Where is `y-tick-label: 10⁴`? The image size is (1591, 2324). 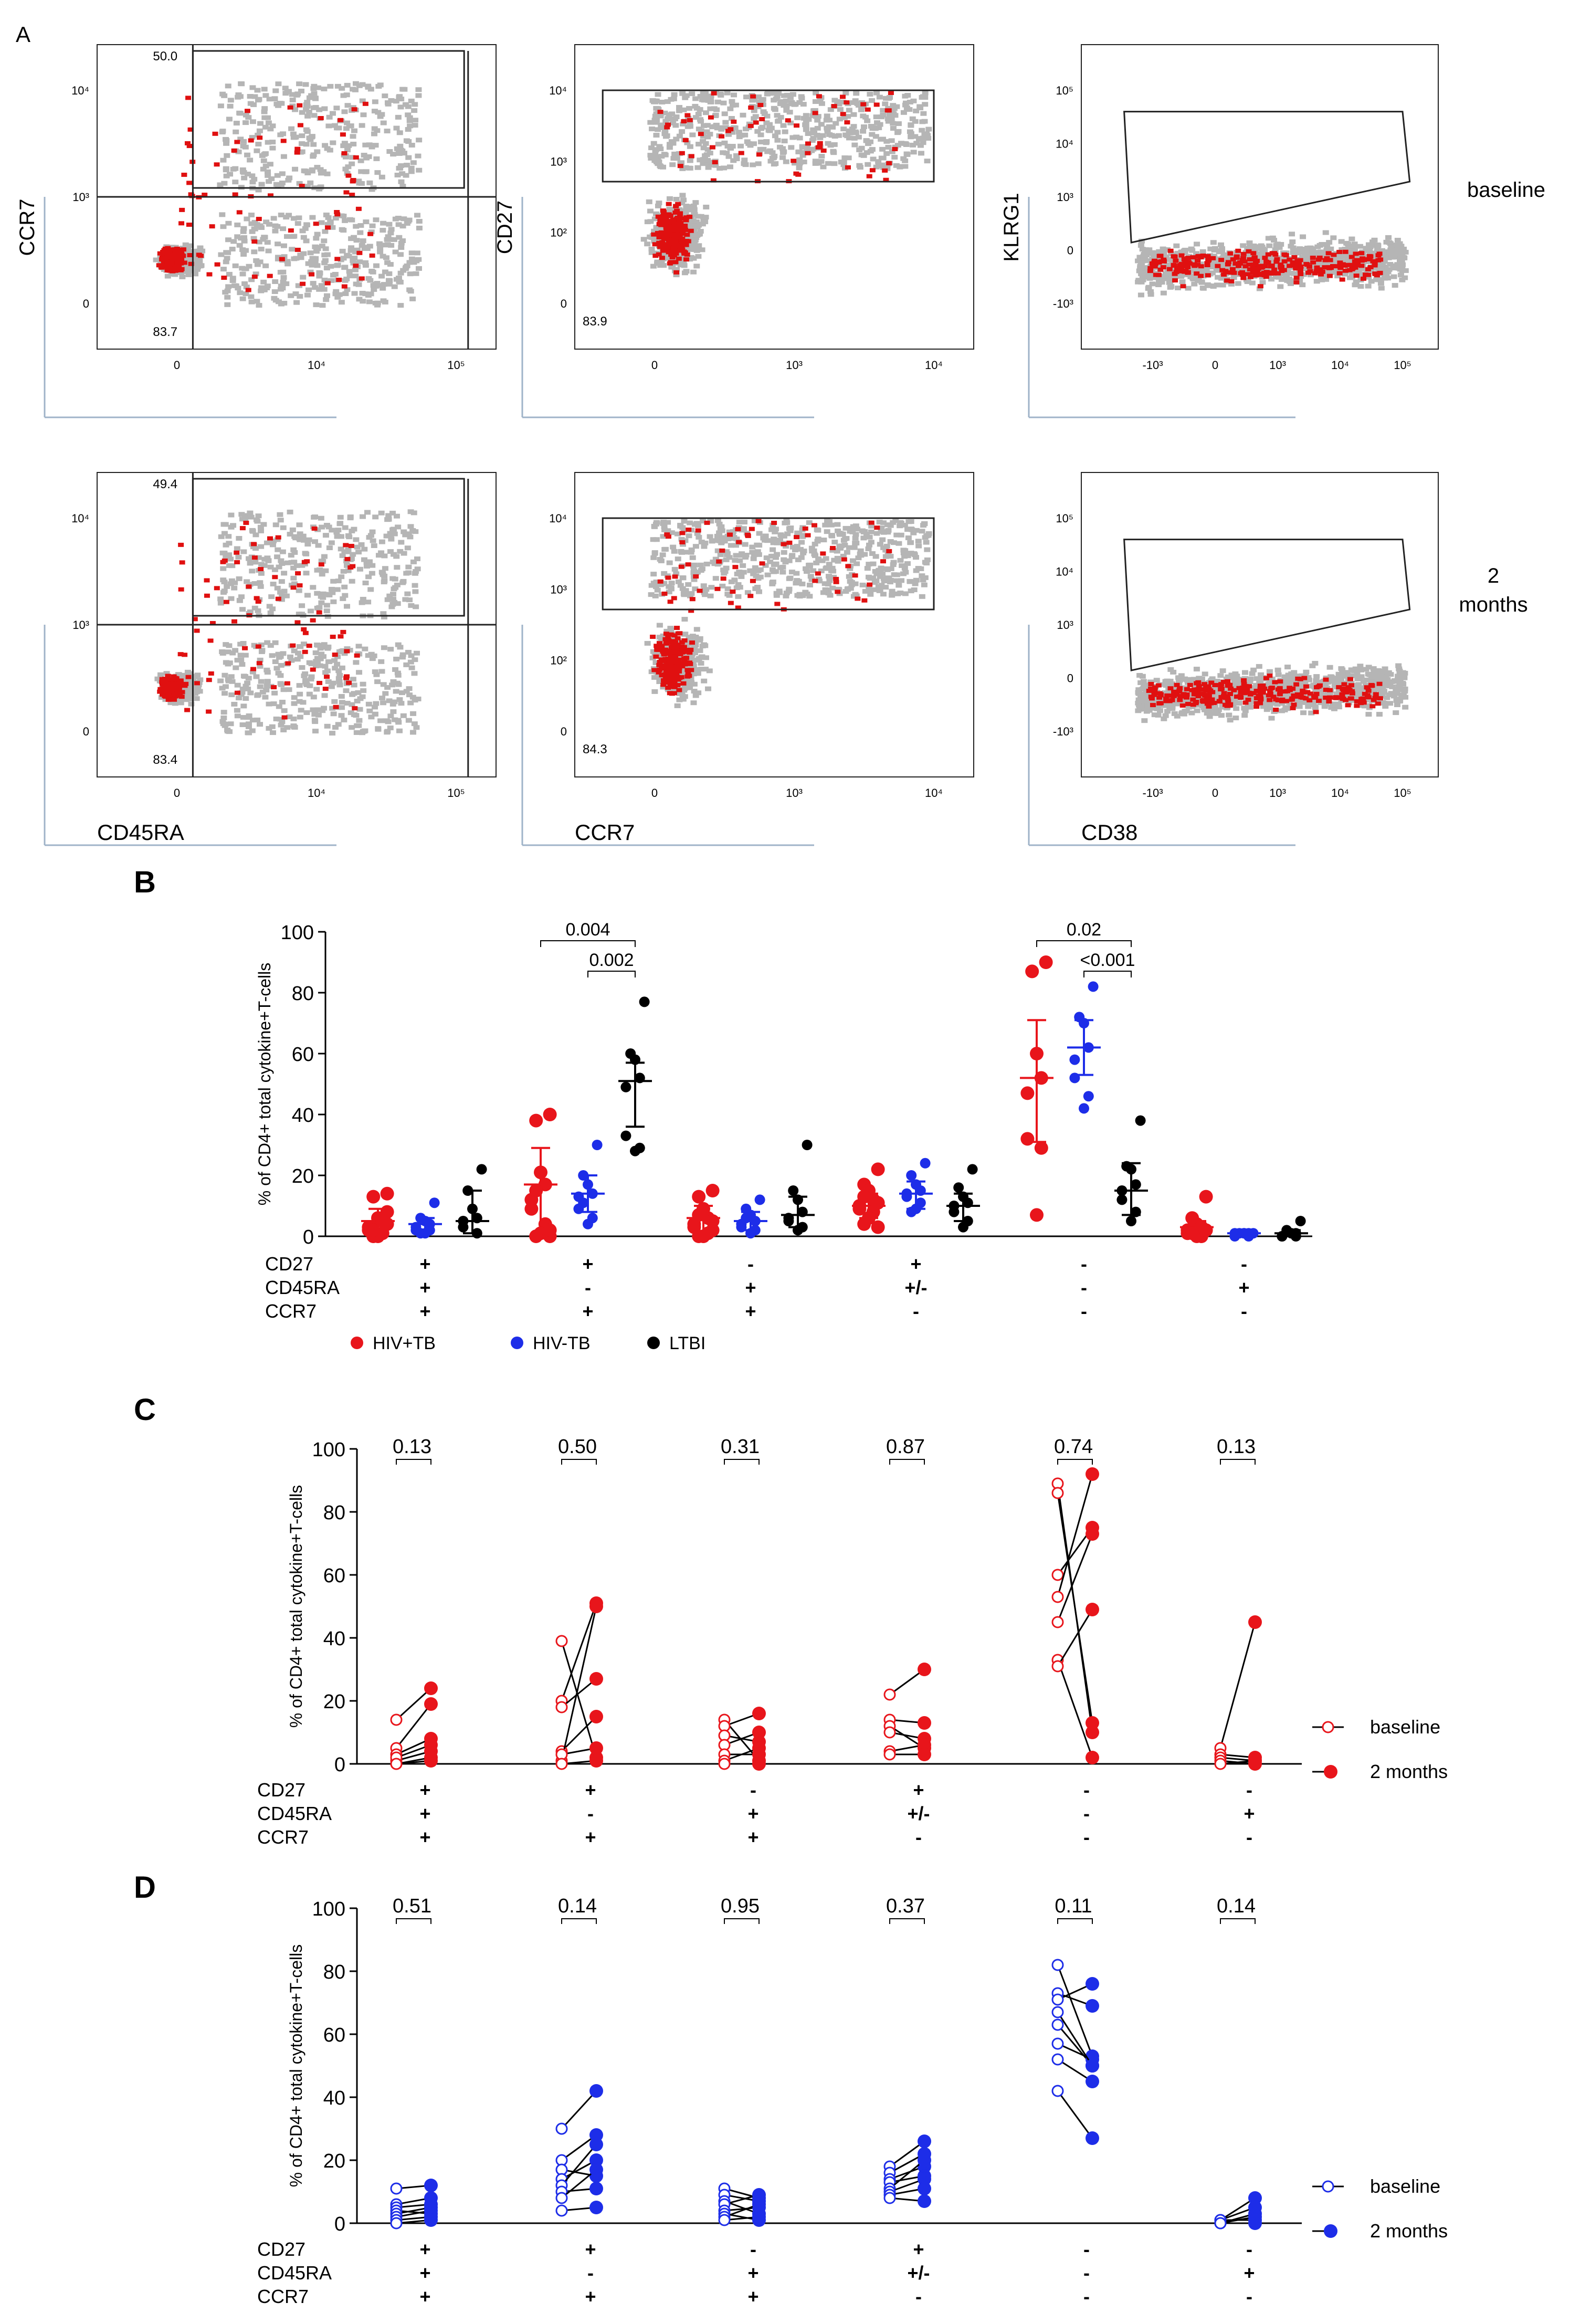
y-tick-label: 10⁴ is located at coordinates (80, 90).